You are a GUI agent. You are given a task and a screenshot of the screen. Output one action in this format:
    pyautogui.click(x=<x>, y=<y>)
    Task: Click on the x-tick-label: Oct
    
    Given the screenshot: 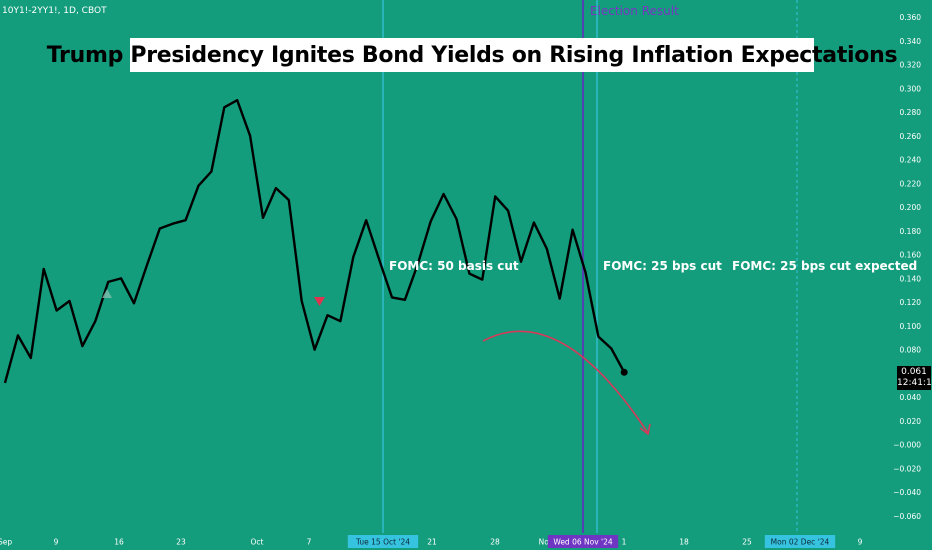 What is the action you would take?
    pyautogui.click(x=257, y=542)
    